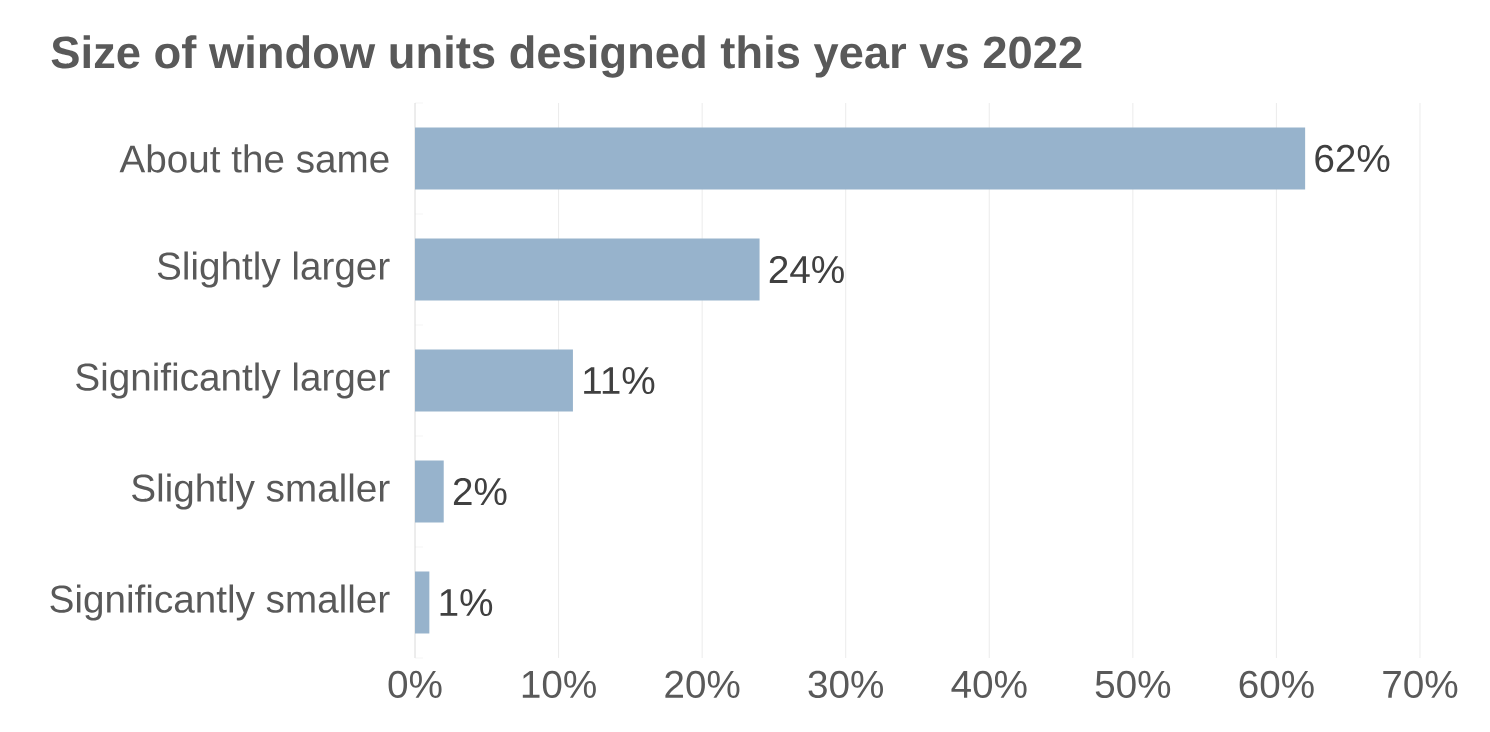 This screenshot has width=1490, height=732. I want to click on y-tick-label: Significantly larger, so click(233, 380).